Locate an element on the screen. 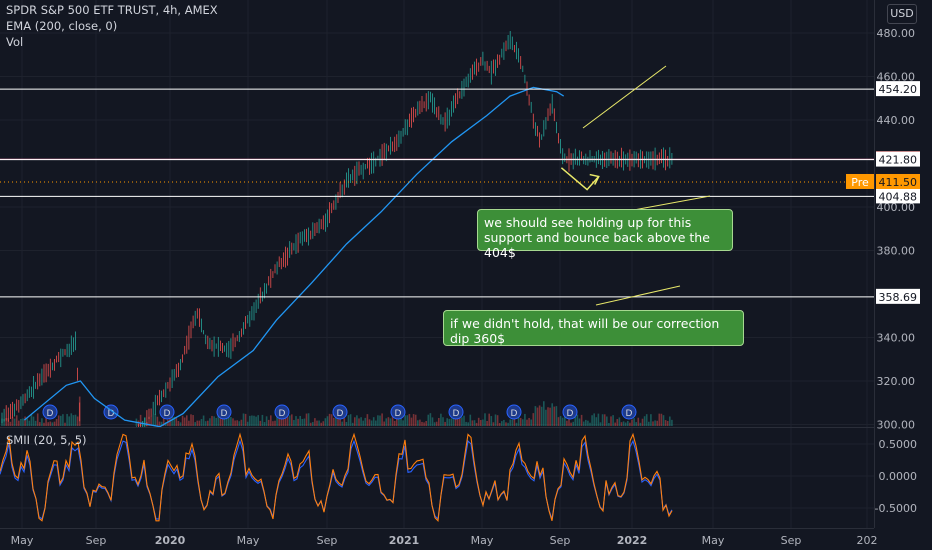 The height and width of the screenshot is (550, 932). level-label: 454.20 is located at coordinates (898, 89).